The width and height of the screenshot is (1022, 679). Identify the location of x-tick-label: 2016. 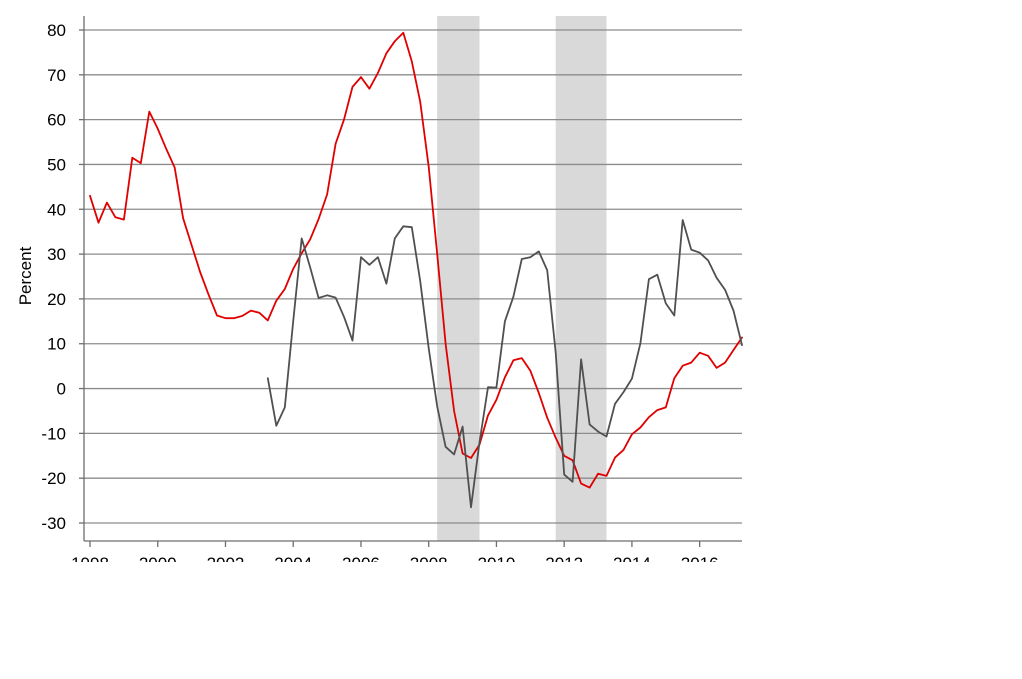
(700, 563).